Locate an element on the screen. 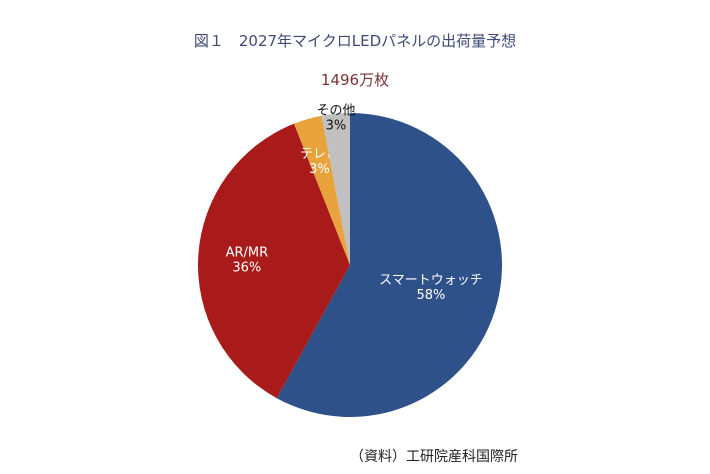 This screenshot has height=474, width=710. slice-value-label: 58% is located at coordinates (431, 295).